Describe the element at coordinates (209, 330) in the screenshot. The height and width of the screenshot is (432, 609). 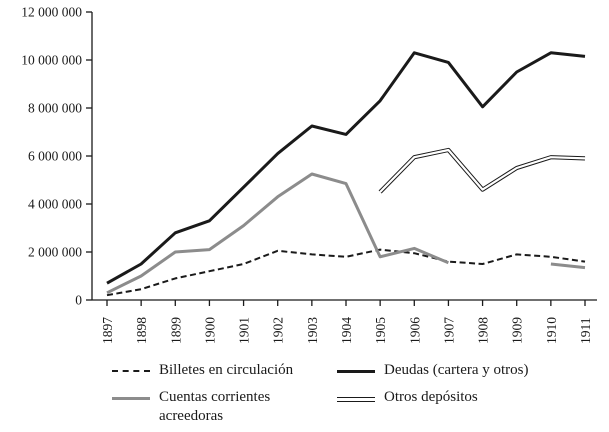
I see `x-tick-label: 1900` at that location.